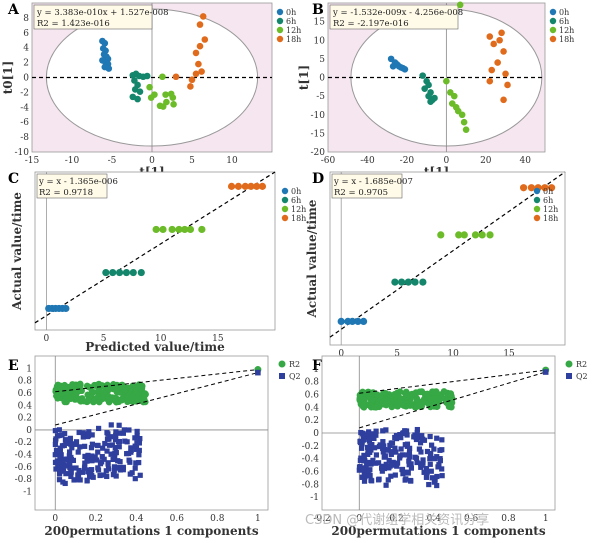 This screenshot has width=600, height=543. What do you see at coordinates (318, 179) in the screenshot?
I see `panel-letter-d: D` at bounding box center [318, 179].